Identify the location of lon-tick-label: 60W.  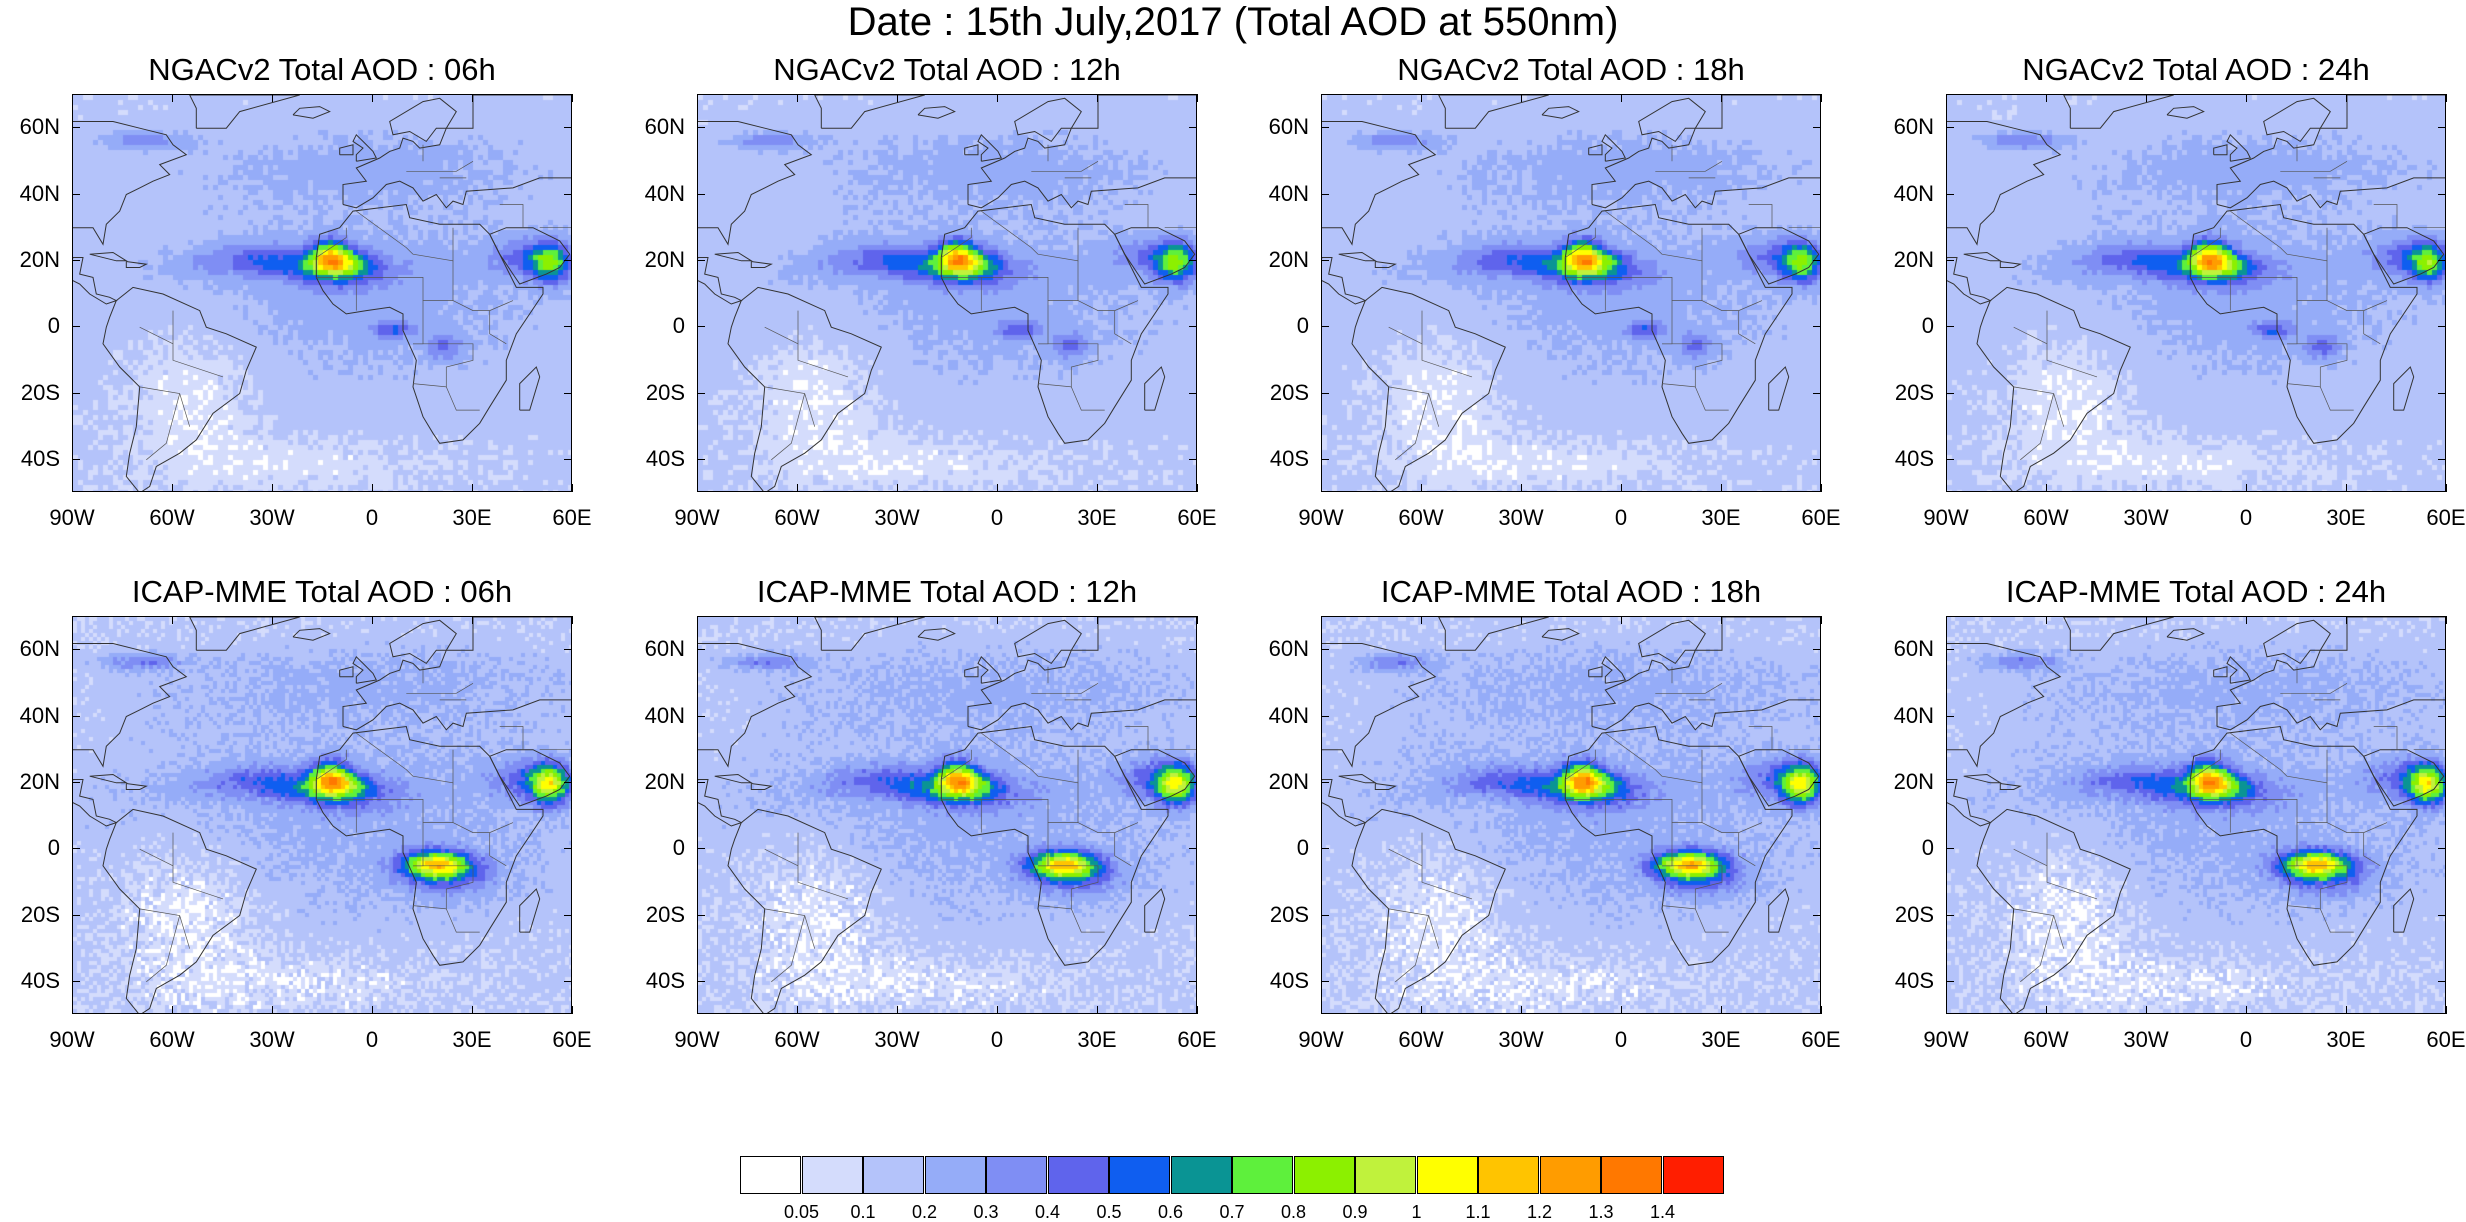
(797, 1039).